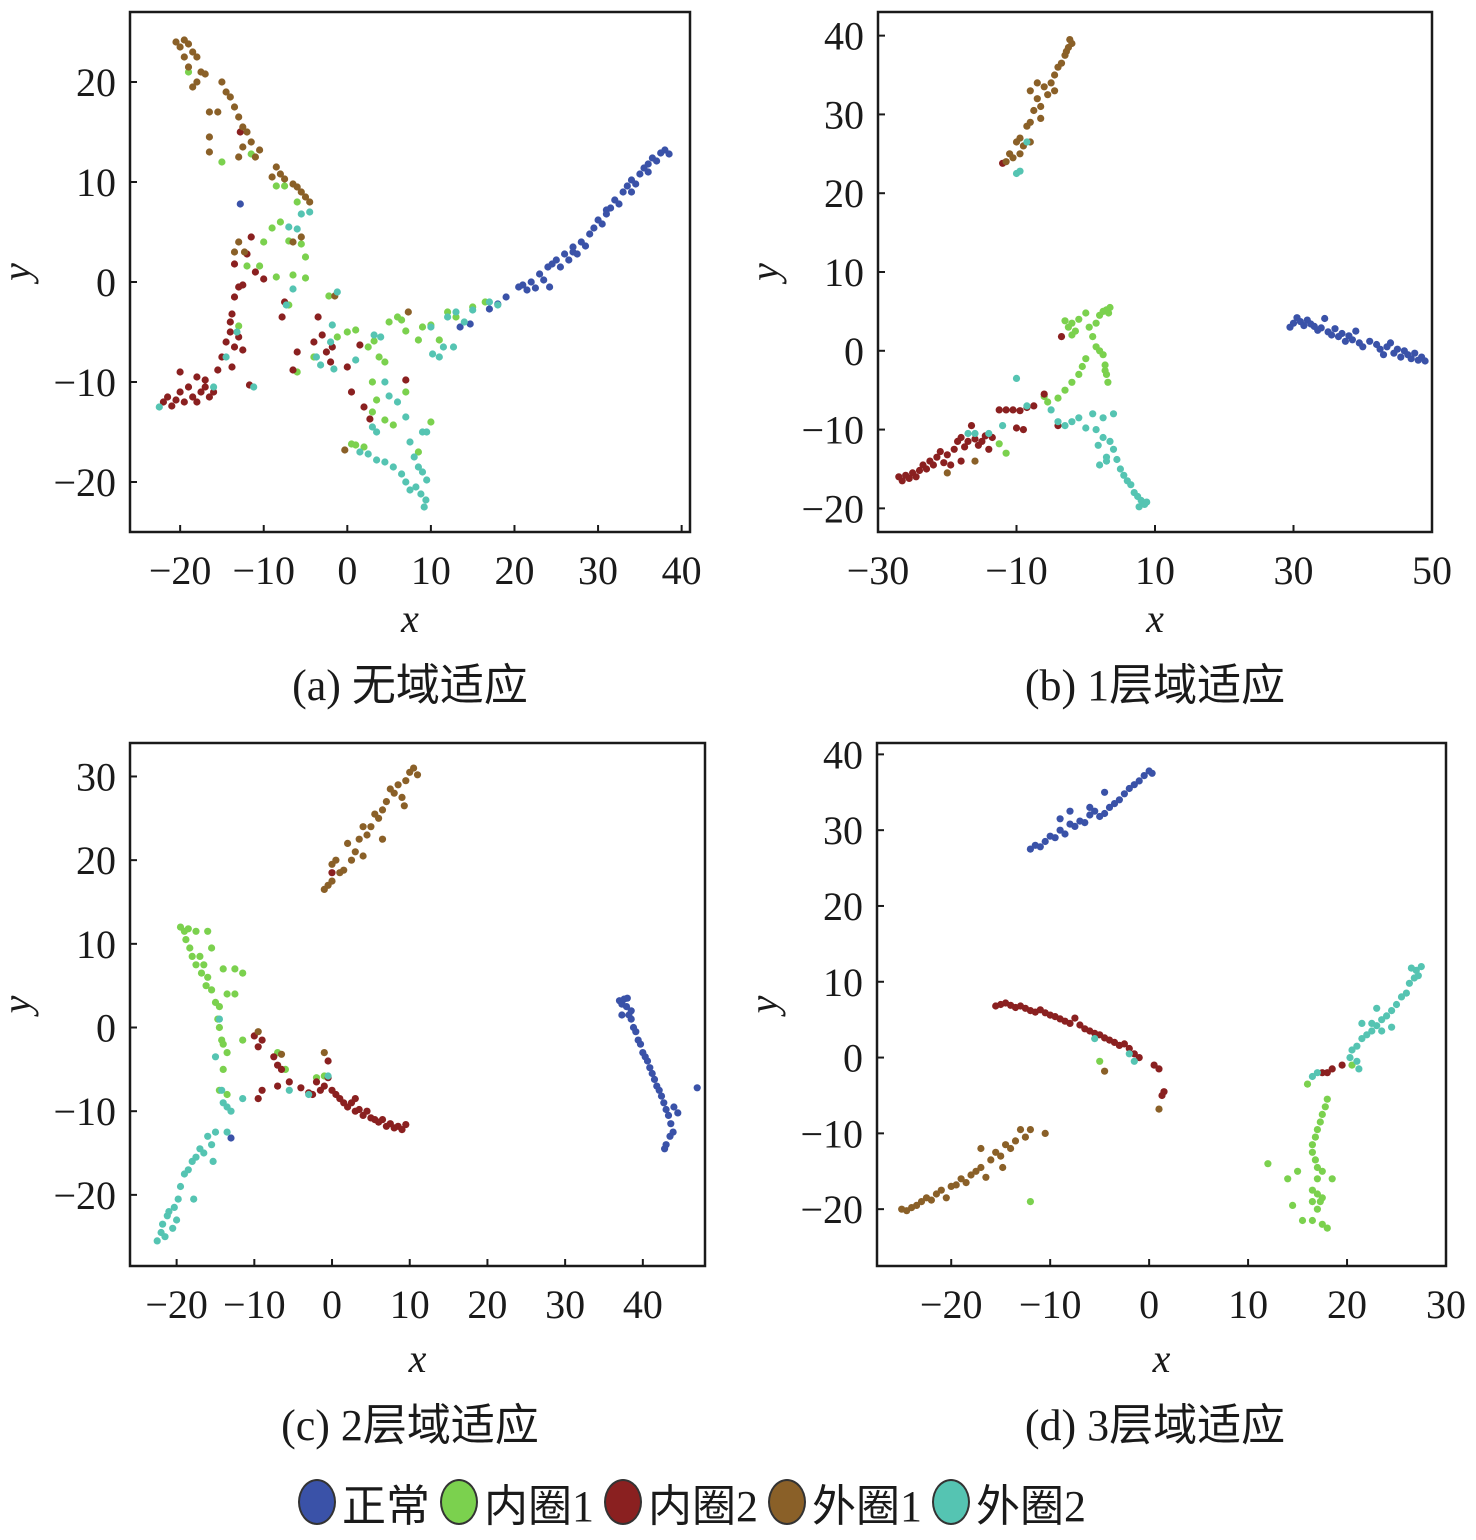 Image resolution: width=1476 pixels, height=1540 pixels. I want to click on legend-item-inner1: 内圈1, so click(517, 1502).